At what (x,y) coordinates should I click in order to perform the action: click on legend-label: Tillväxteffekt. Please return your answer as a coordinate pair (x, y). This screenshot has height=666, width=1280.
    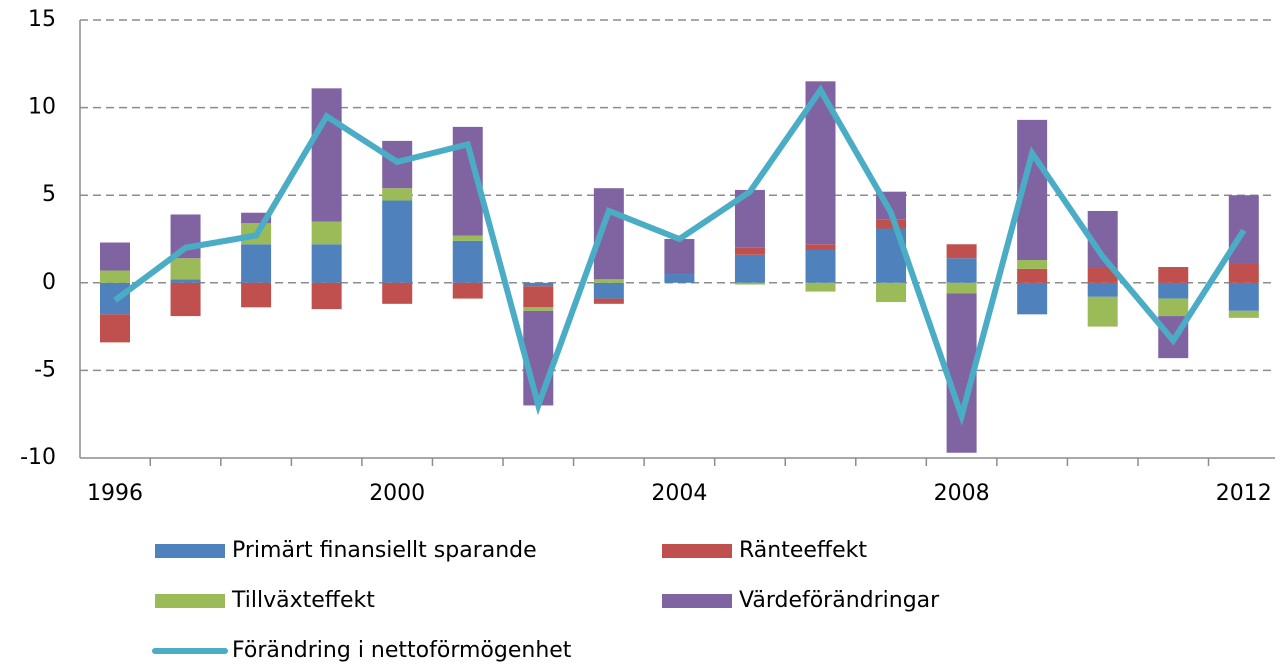
    Looking at the image, I should click on (303, 600).